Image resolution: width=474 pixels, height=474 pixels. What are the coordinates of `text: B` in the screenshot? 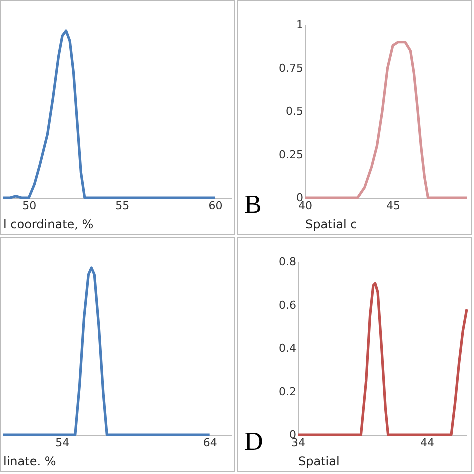 It's located at (253, 204).